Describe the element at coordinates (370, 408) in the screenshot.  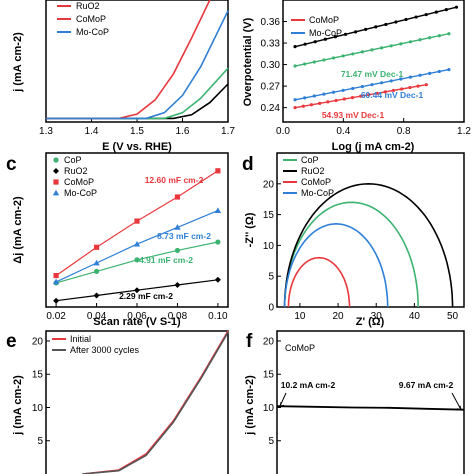
I see `panel-f-series-comop` at that location.